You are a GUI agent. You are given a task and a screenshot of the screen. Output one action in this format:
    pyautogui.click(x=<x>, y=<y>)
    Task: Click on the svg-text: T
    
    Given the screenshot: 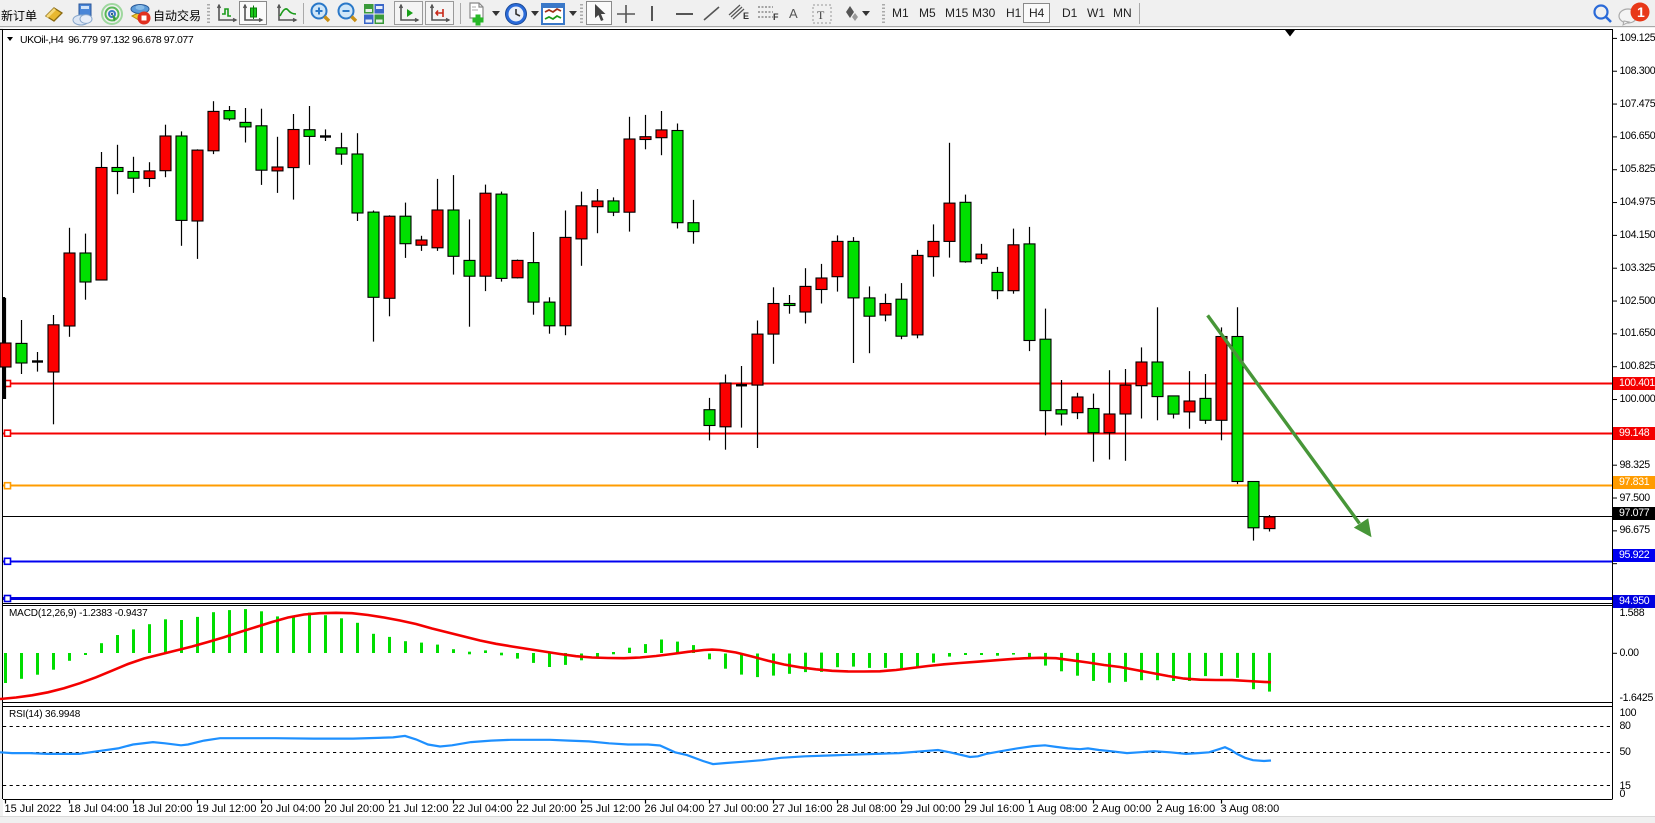 What is the action you would take?
    pyautogui.click(x=821, y=15)
    